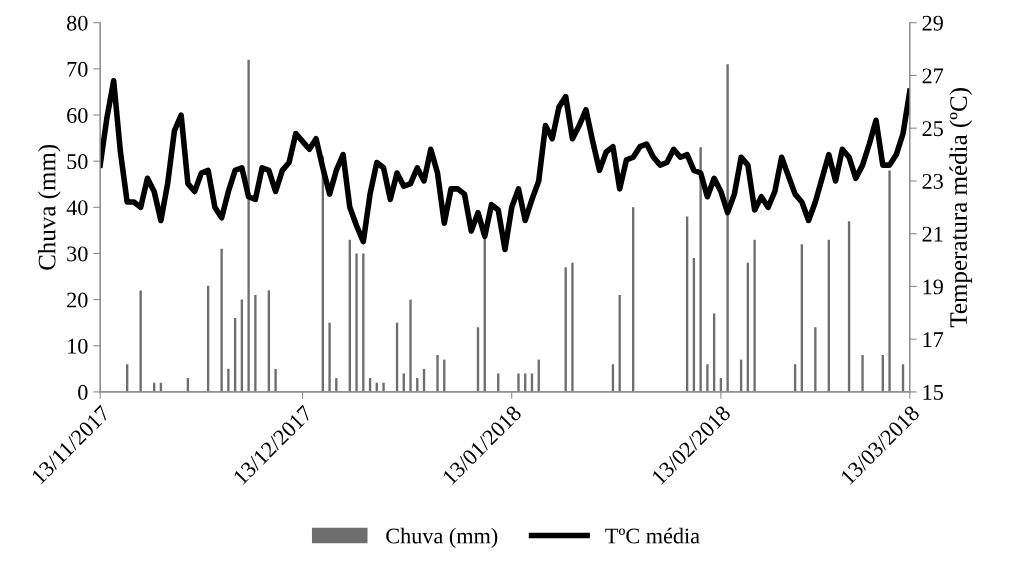 Image resolution: width=1012 pixels, height=568 pixels. I want to click on y2-tick-label: 19, so click(933, 287).